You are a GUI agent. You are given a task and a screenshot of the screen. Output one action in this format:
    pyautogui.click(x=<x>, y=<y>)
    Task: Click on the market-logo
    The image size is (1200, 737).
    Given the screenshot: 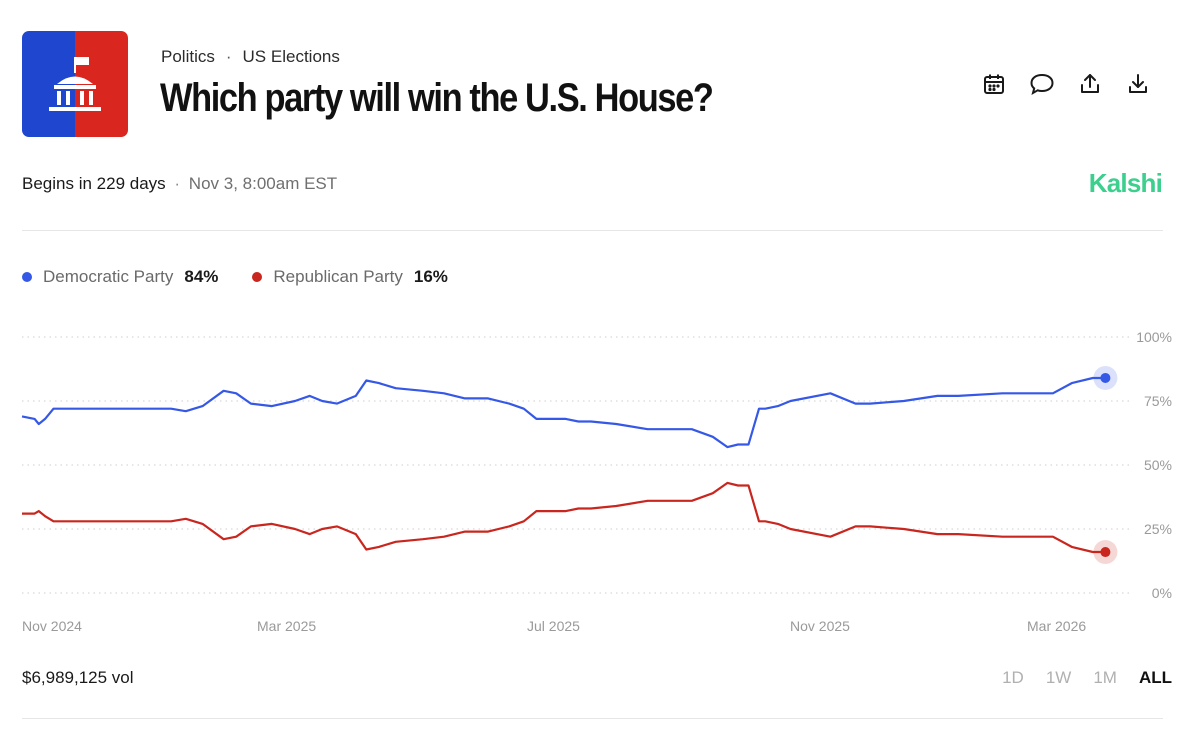 What is the action you would take?
    pyautogui.click(x=75, y=84)
    